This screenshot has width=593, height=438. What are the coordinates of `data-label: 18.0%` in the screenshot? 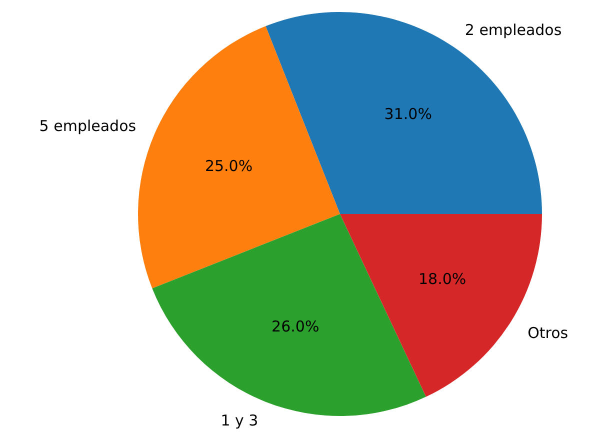 It's located at (442, 279).